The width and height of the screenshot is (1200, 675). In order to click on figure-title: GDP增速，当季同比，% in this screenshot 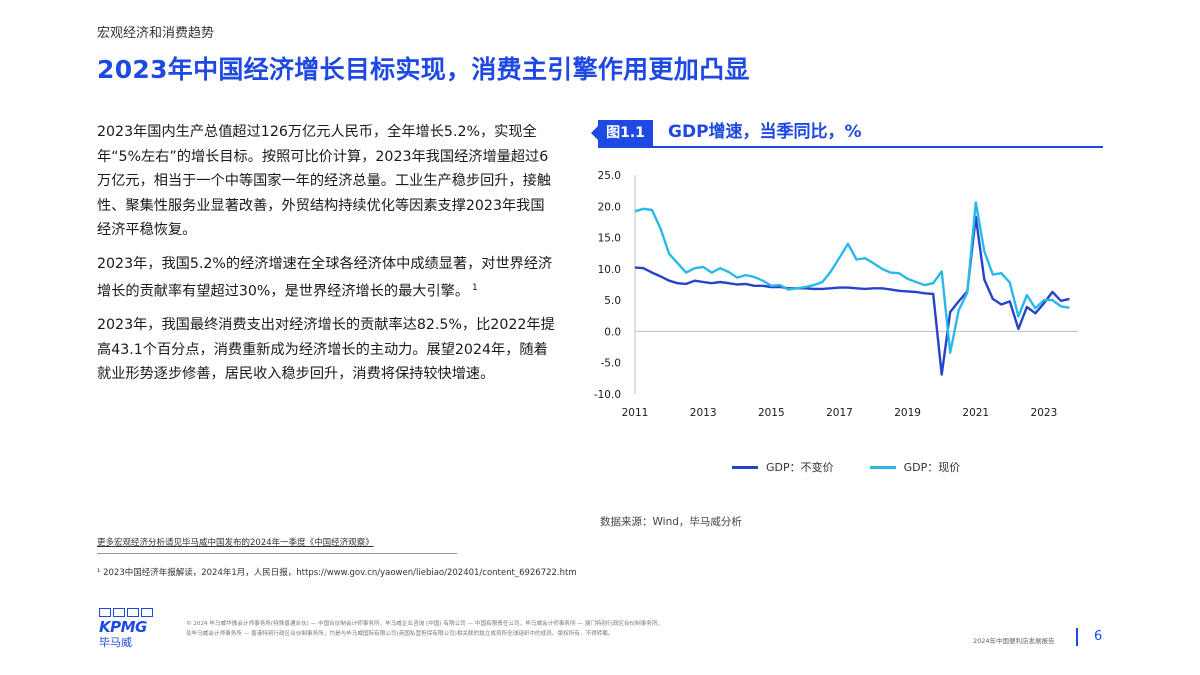, I will do `click(765, 132)`.